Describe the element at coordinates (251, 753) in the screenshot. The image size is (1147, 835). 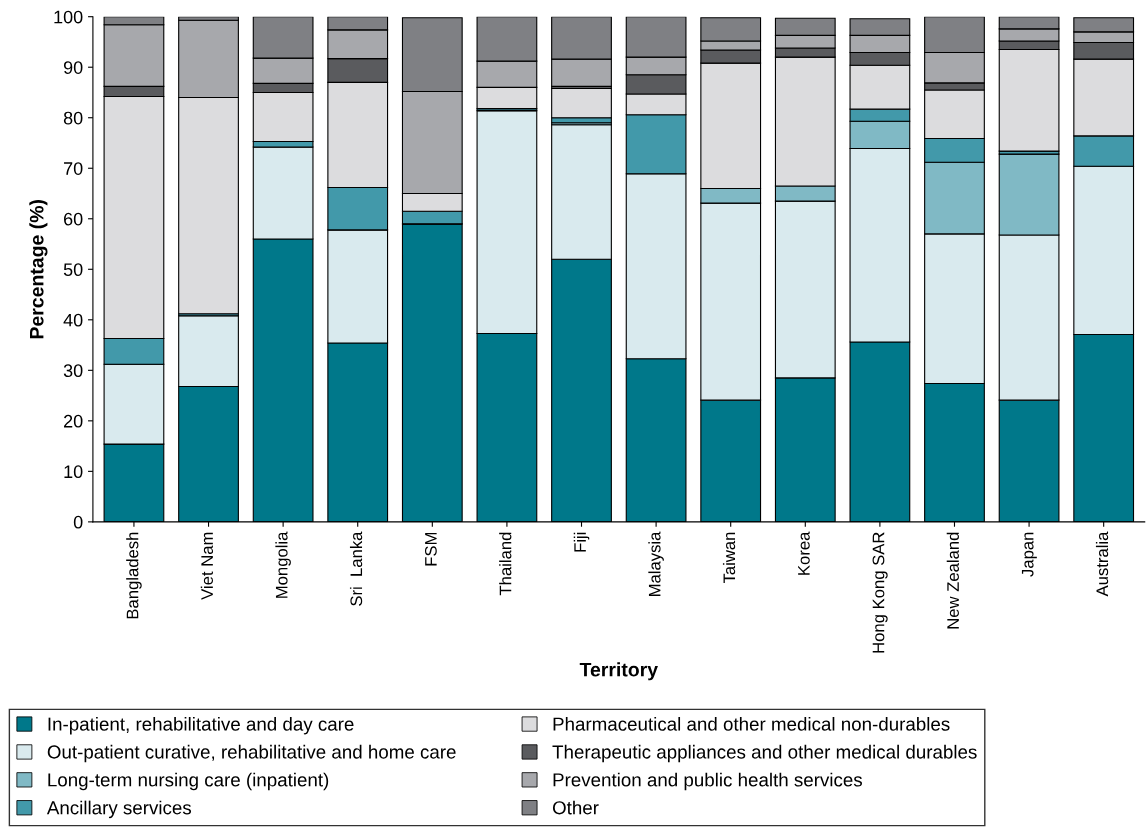
I see `legend-label: Out-patient curative, rehabilitative and home care` at that location.